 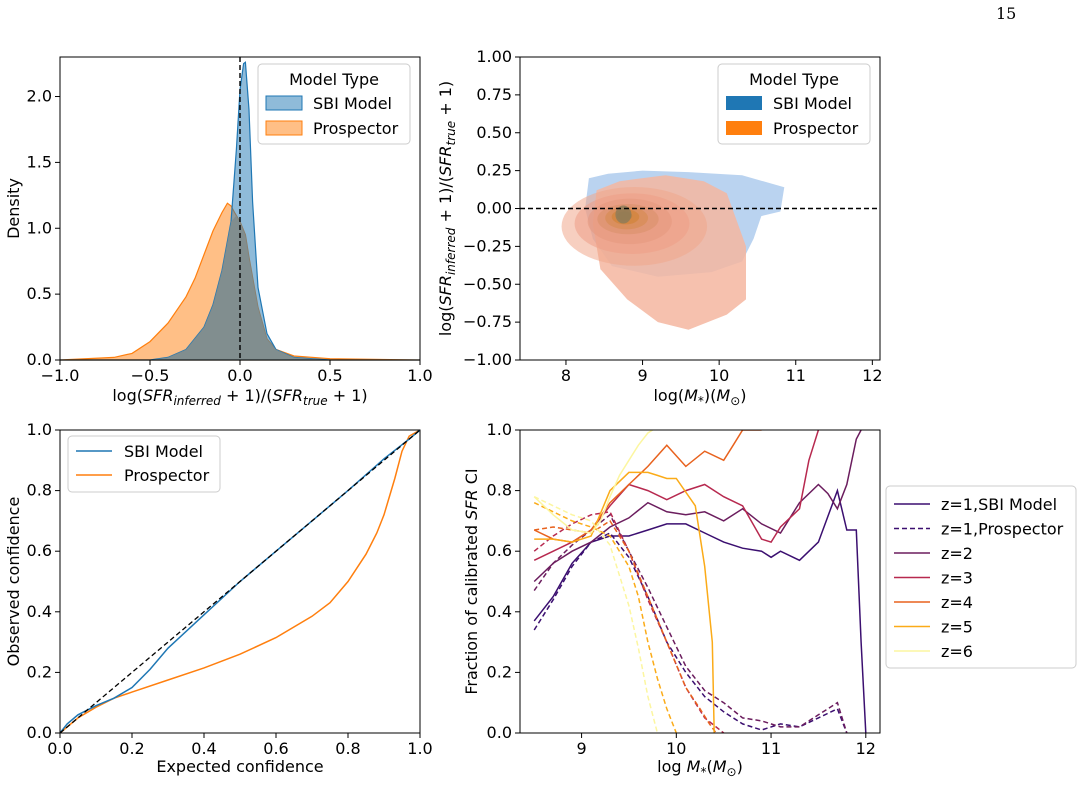 I want to click on mass-ytick-label: 0.50, so click(x=494, y=132).